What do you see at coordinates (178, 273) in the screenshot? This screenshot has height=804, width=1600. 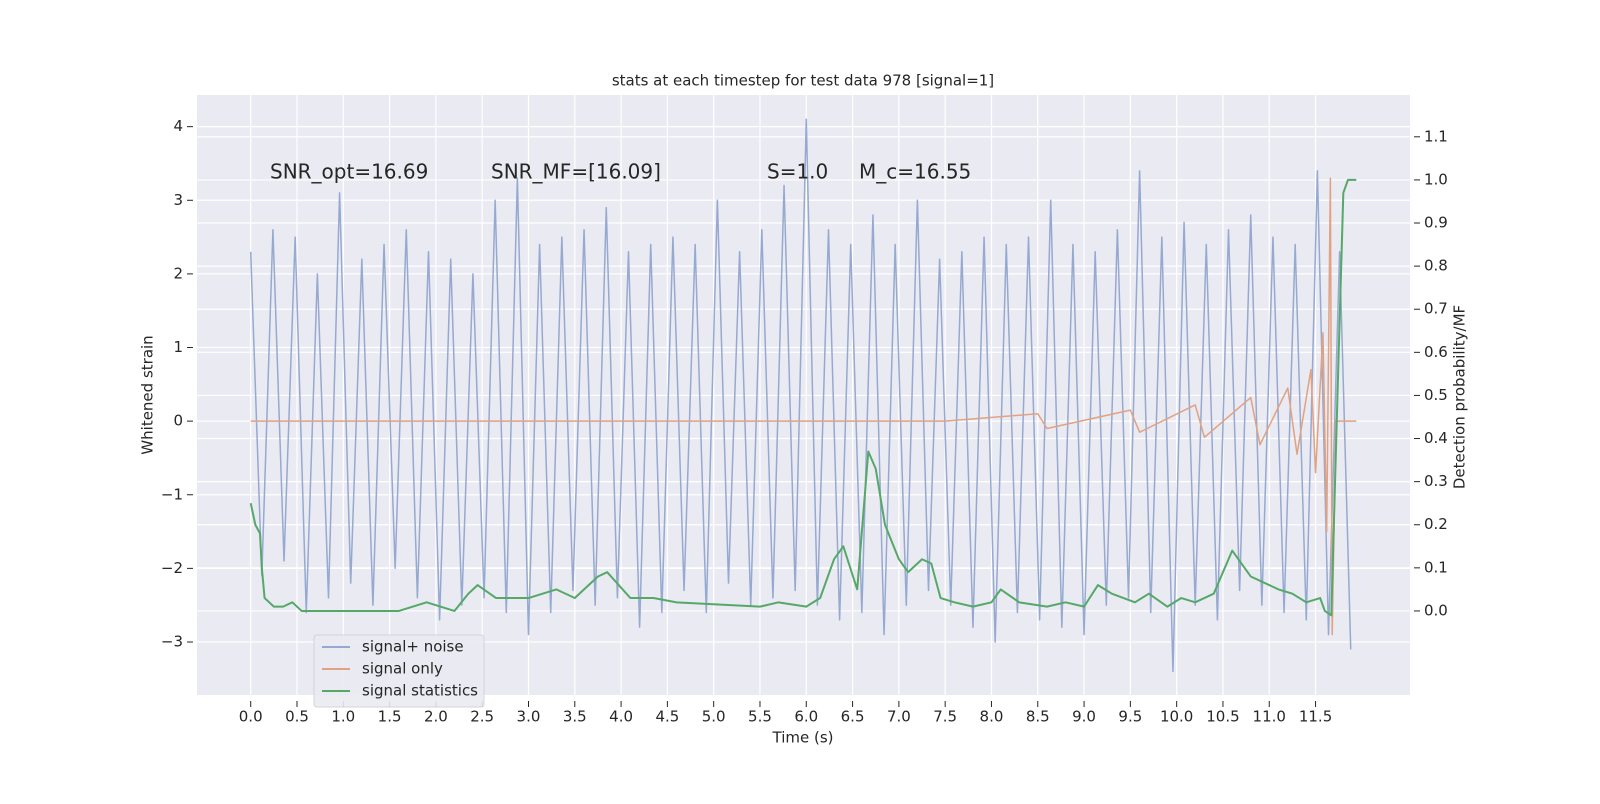 I see `y-tick-label: 2` at bounding box center [178, 273].